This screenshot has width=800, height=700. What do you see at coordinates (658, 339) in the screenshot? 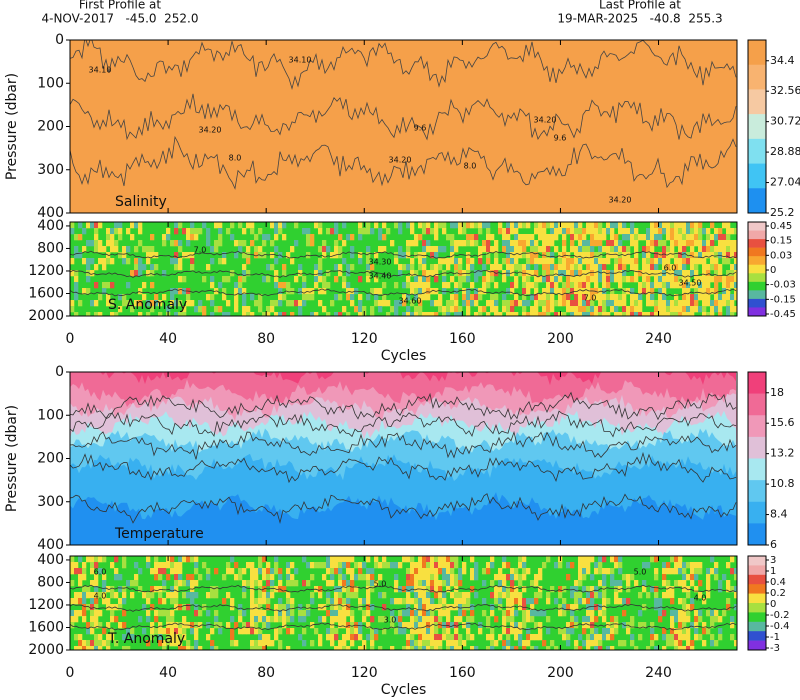
I see `x-tick-label: 240` at bounding box center [658, 339].